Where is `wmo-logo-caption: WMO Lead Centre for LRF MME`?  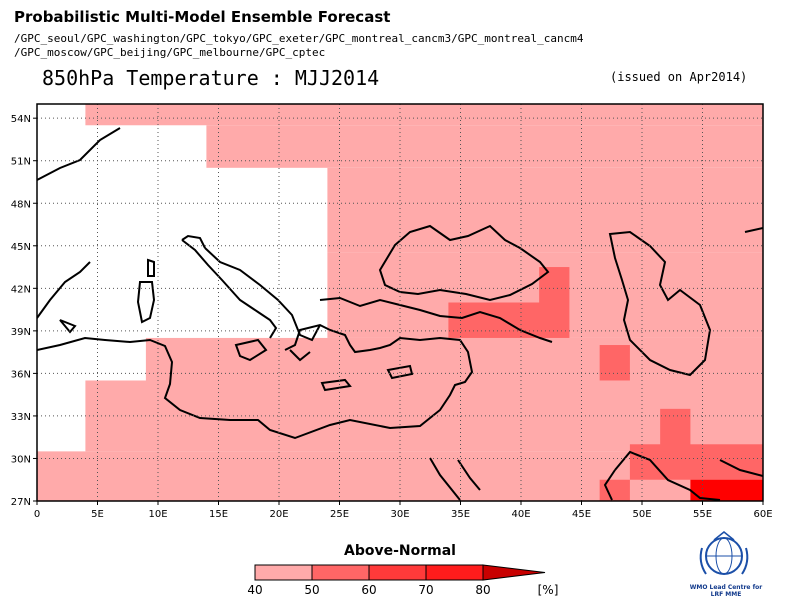
wmo-logo-caption: WMO Lead Centre for LRF MME is located at coordinates (726, 591).